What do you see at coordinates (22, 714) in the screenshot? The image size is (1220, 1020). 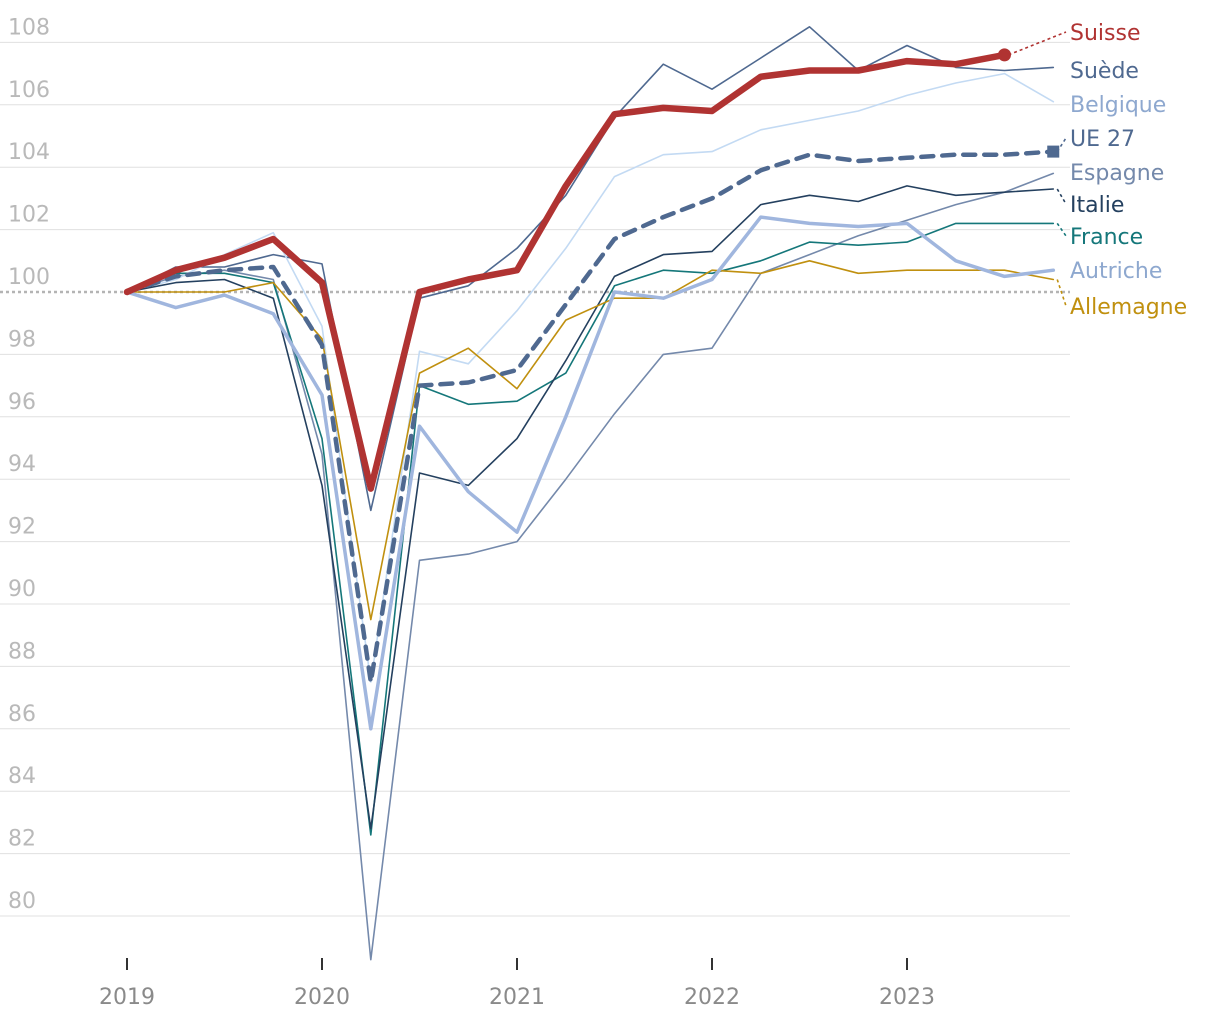 I see `y-tick-label: 86` at bounding box center [22, 714].